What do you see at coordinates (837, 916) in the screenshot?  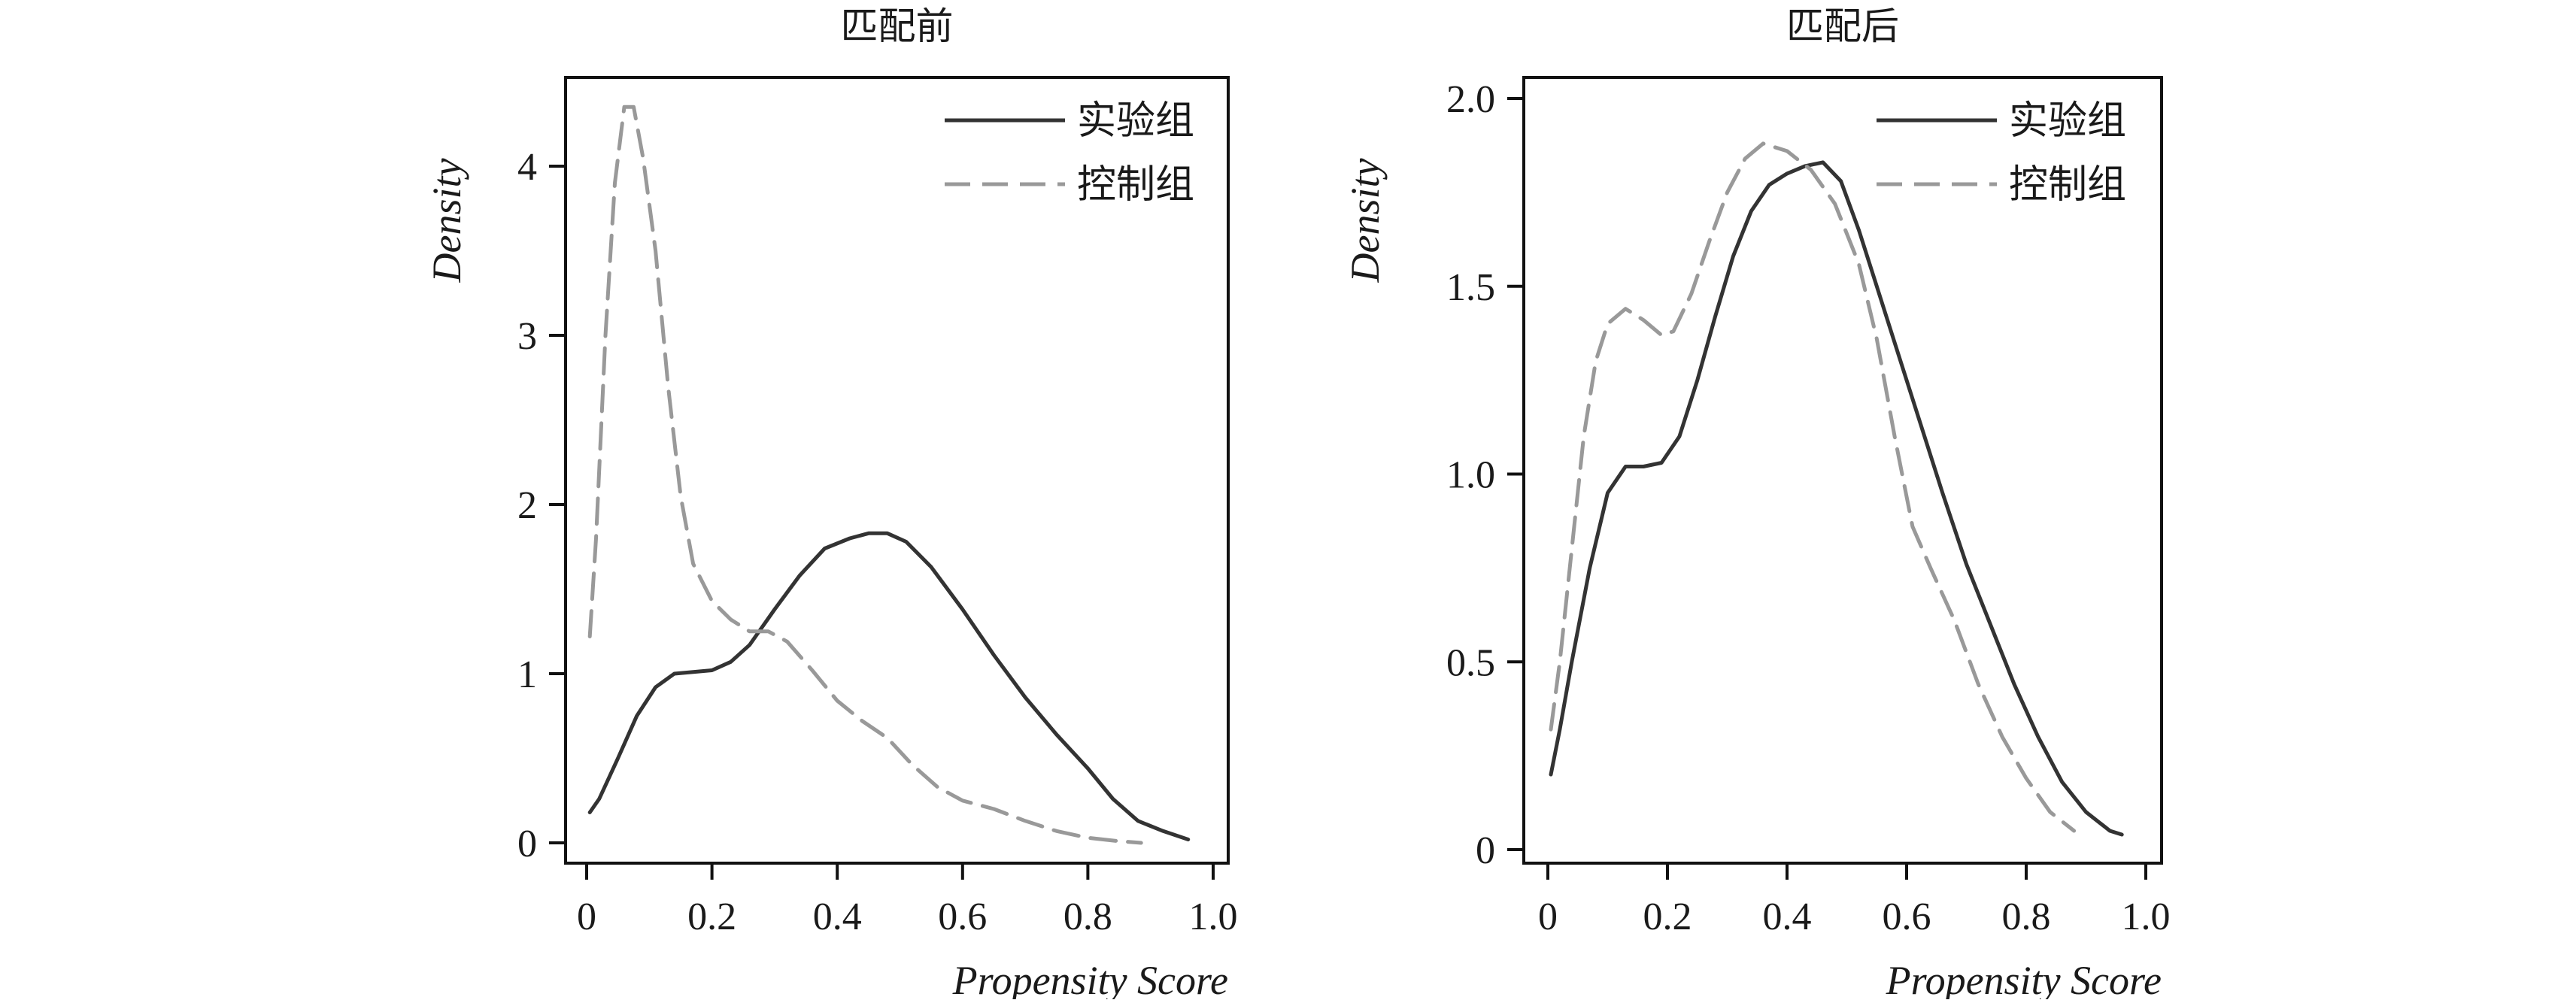 I see `chart-1-x-tick-label: 0.4` at bounding box center [837, 916].